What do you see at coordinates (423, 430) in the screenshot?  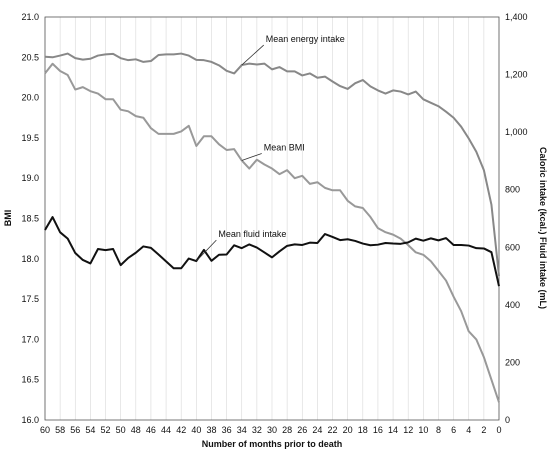 I see `x-tick-label: 10` at bounding box center [423, 430].